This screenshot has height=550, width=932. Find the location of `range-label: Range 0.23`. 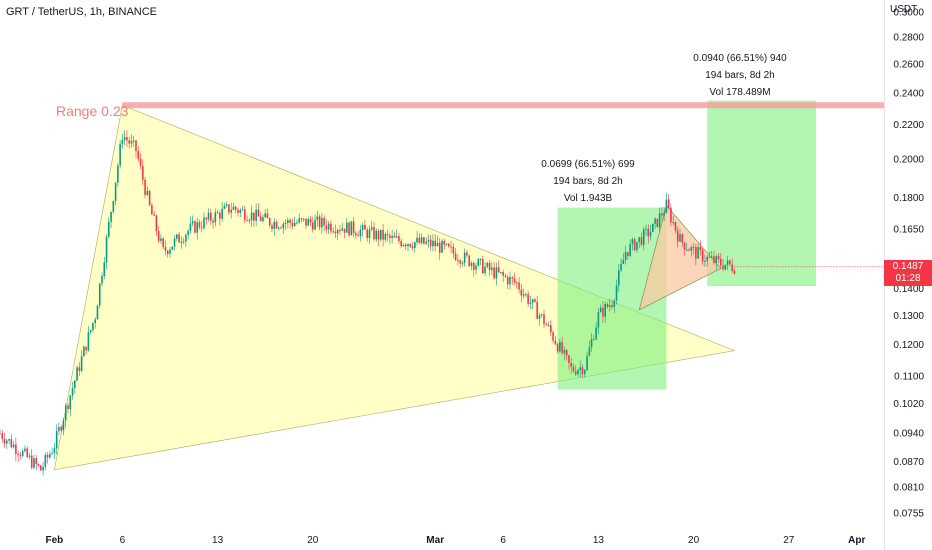

range-label: Range 0.23 is located at coordinates (92, 111).